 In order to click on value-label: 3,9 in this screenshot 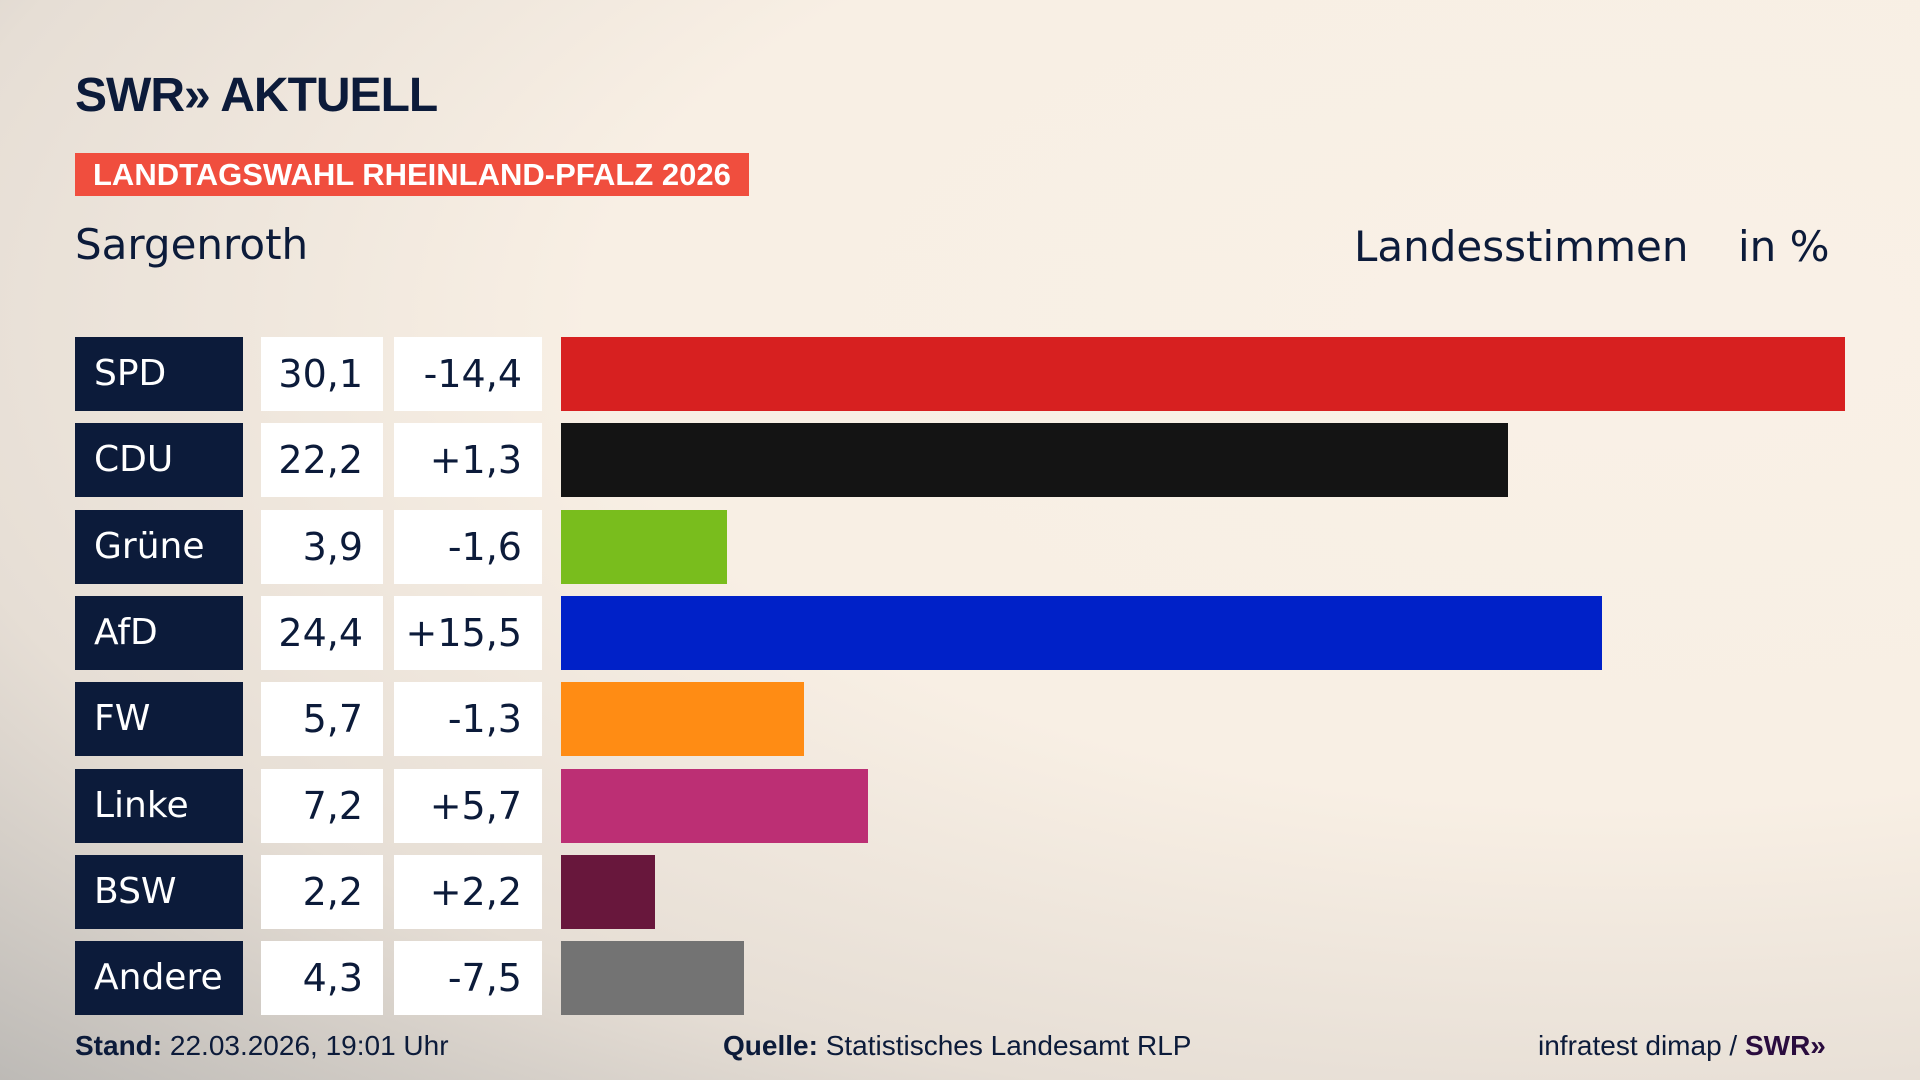, I will do `click(322, 546)`.